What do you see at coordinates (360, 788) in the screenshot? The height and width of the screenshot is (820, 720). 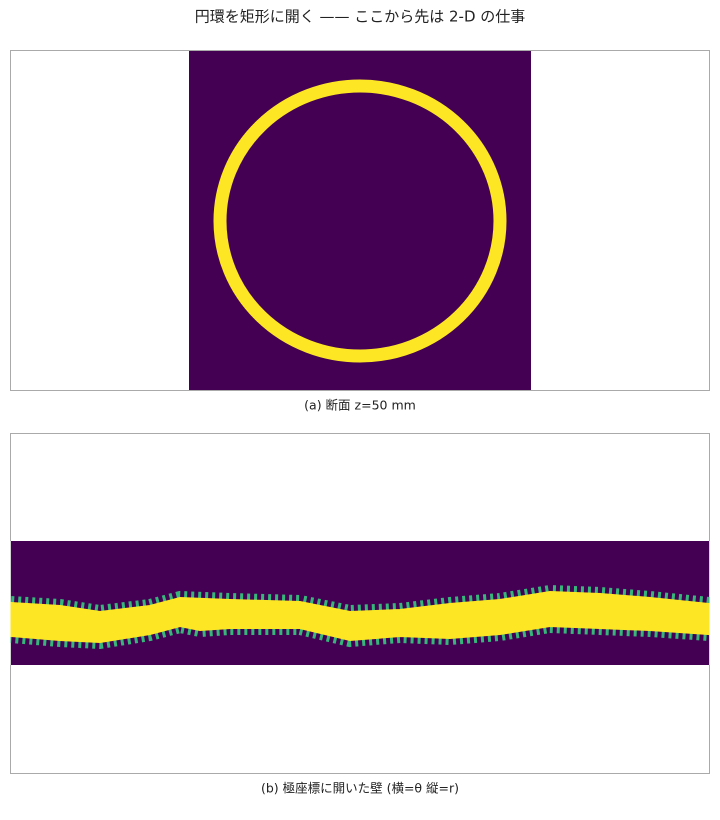 I see `panel-caption: (b) 極座標に開いた壁 (横=θ 縦=r)` at bounding box center [360, 788].